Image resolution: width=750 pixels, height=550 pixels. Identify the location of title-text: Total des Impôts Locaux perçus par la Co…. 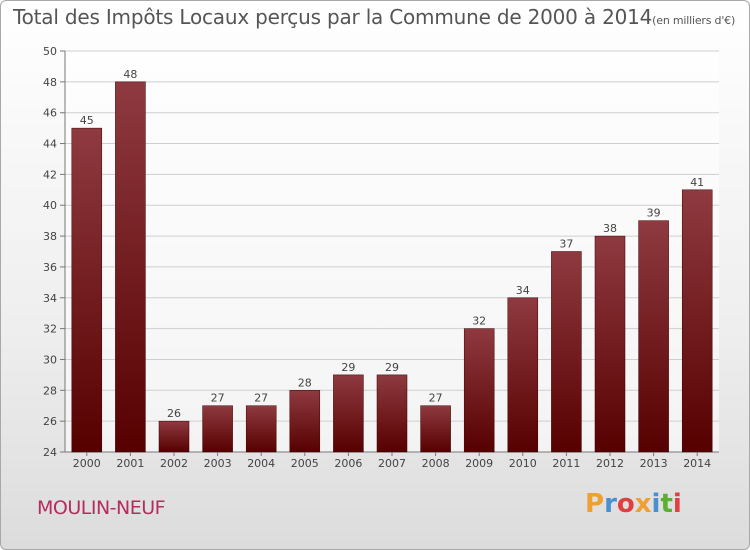
(333, 17).